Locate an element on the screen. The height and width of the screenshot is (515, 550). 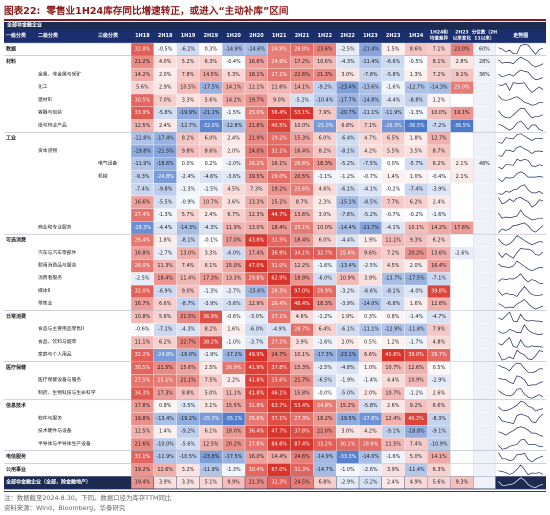
heat-cell-value: 6.7% is located at coordinates (233, 215).